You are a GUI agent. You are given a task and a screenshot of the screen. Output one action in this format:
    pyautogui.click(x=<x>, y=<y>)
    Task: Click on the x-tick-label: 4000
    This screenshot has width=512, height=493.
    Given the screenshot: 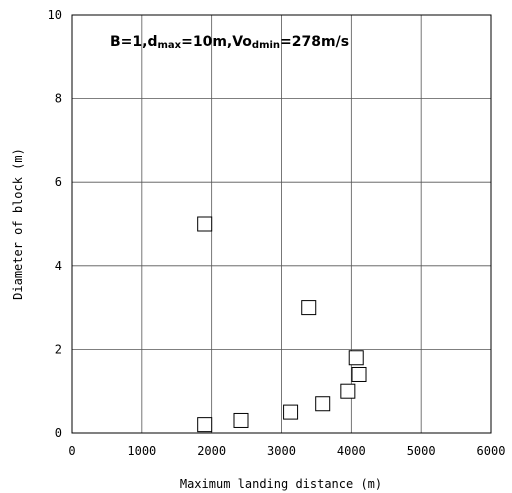 What is the action you would take?
    pyautogui.click(x=351, y=451)
    